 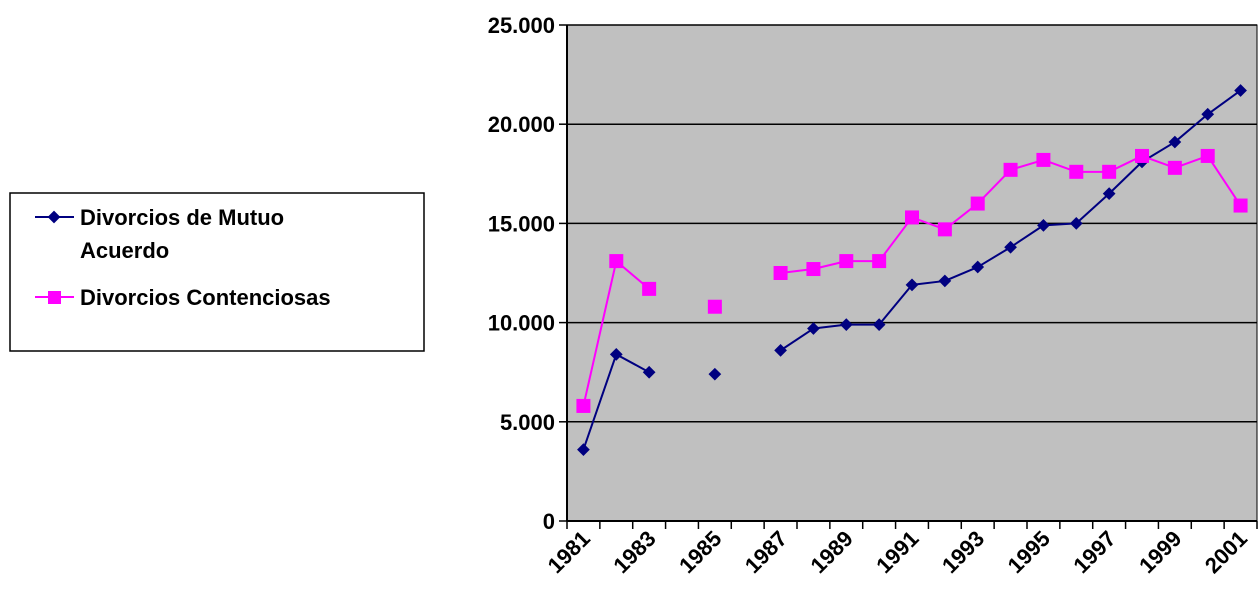 What do you see at coordinates (1094, 552) in the screenshot?
I see `x-tick-label: 1997` at bounding box center [1094, 552].